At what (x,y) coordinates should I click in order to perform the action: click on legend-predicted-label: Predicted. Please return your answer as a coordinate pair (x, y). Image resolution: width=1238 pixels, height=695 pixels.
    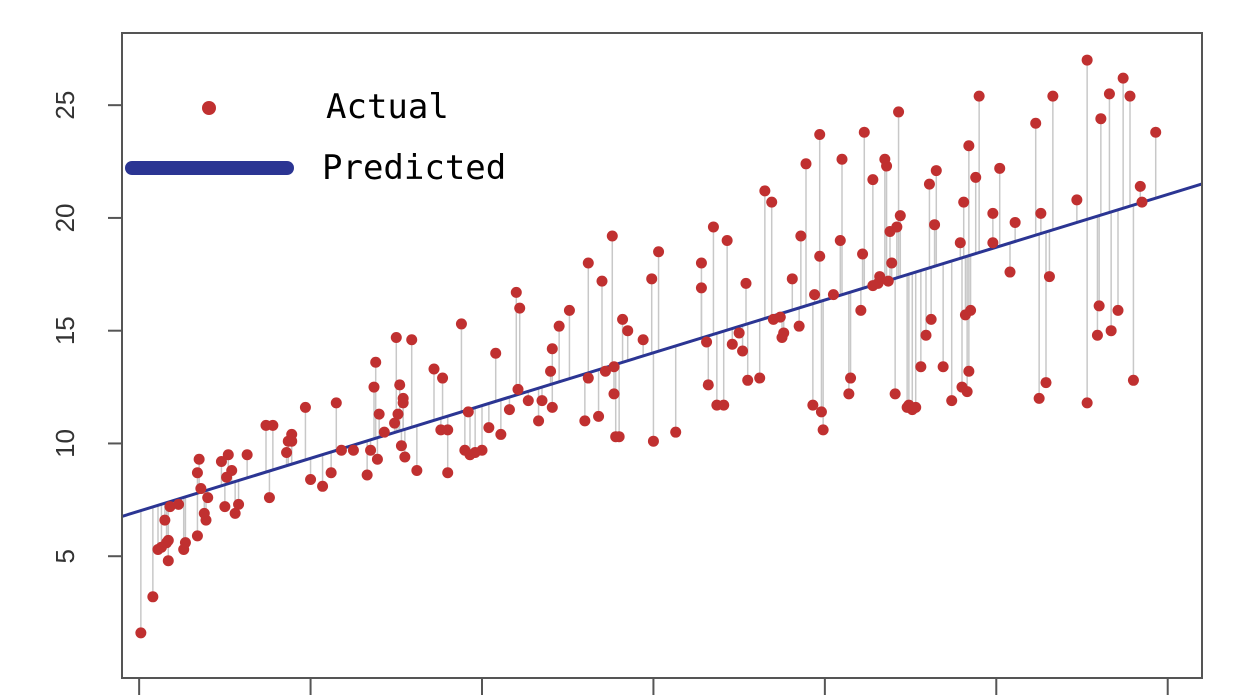
    Looking at the image, I should click on (414, 168).